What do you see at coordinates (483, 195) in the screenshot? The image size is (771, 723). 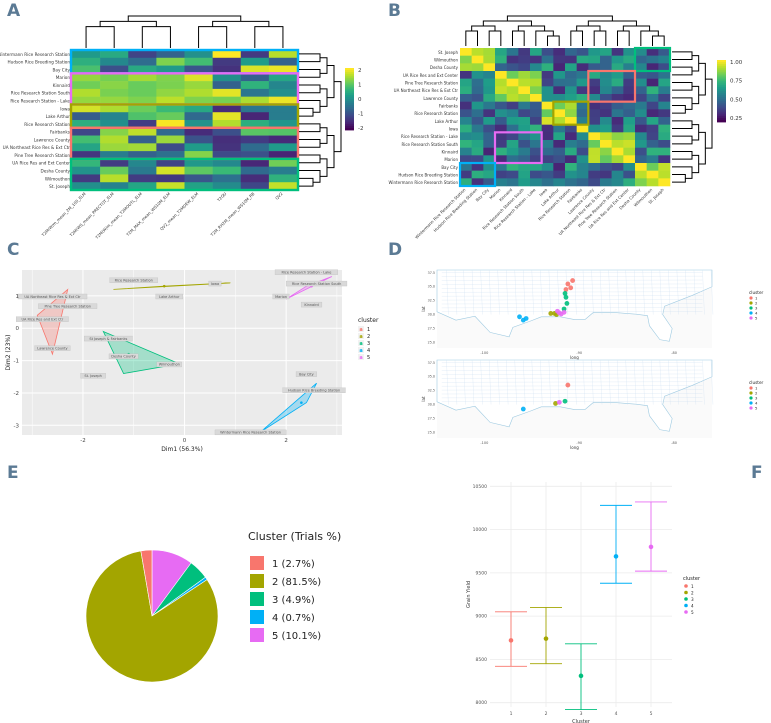 I see `column-label: Bay City` at bounding box center [483, 195].